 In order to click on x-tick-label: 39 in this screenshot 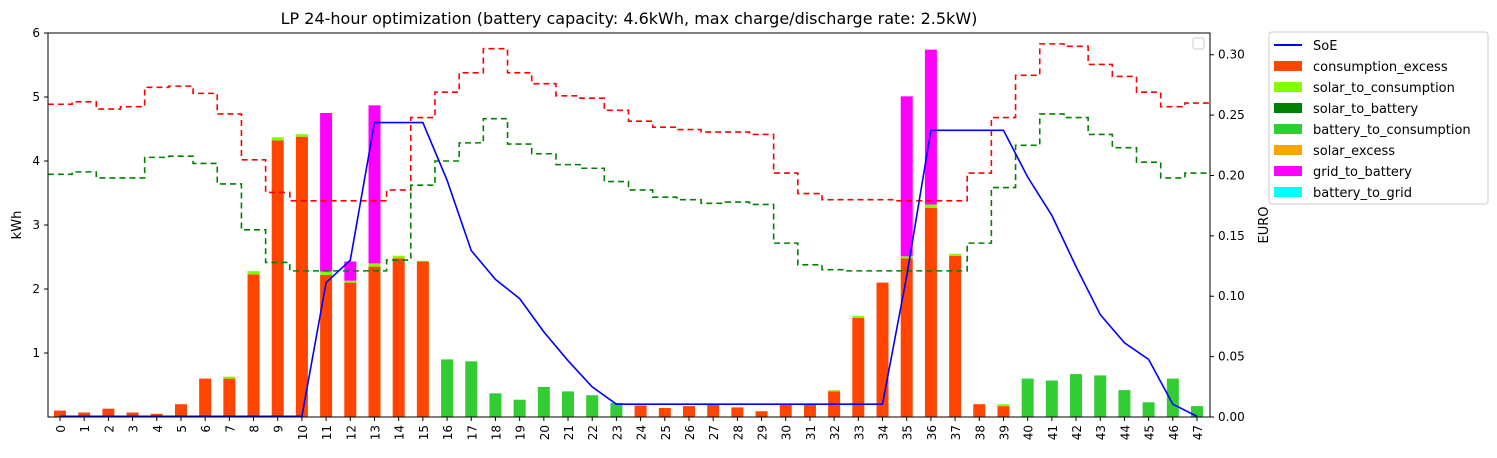, I will do `click(1004, 432)`.